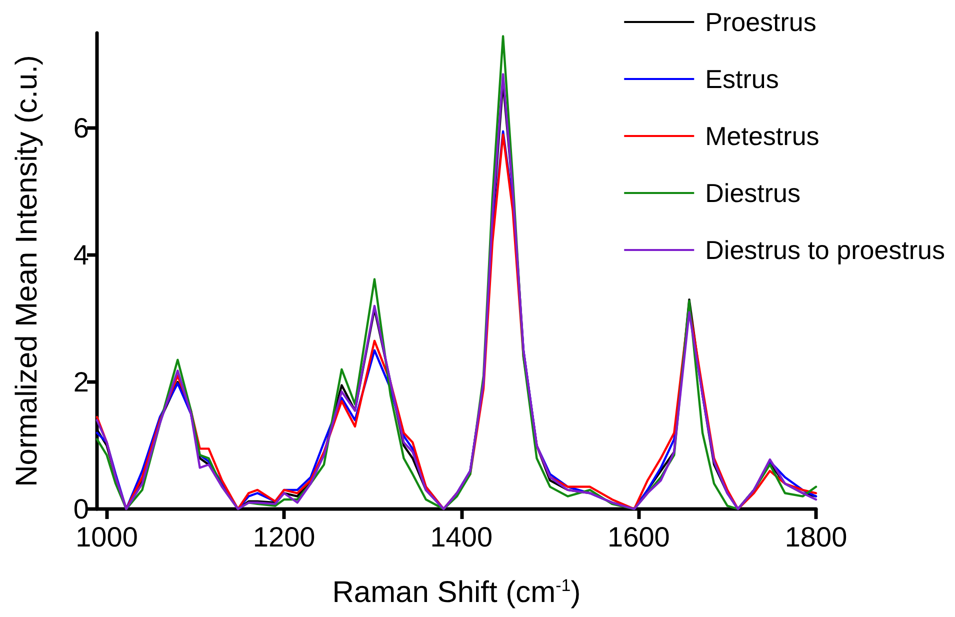 Image resolution: width=955 pixels, height=617 pixels. I want to click on x-tick-label: 1800, so click(816, 537).